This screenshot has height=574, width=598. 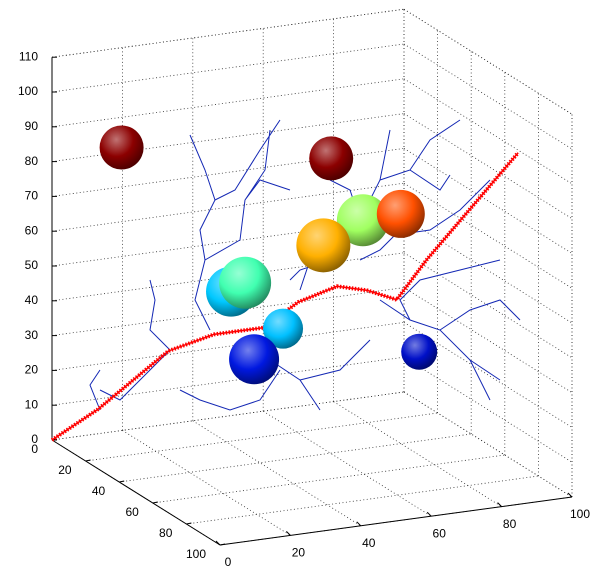 I want to click on y-tick-label: 80, so click(x=166, y=533).